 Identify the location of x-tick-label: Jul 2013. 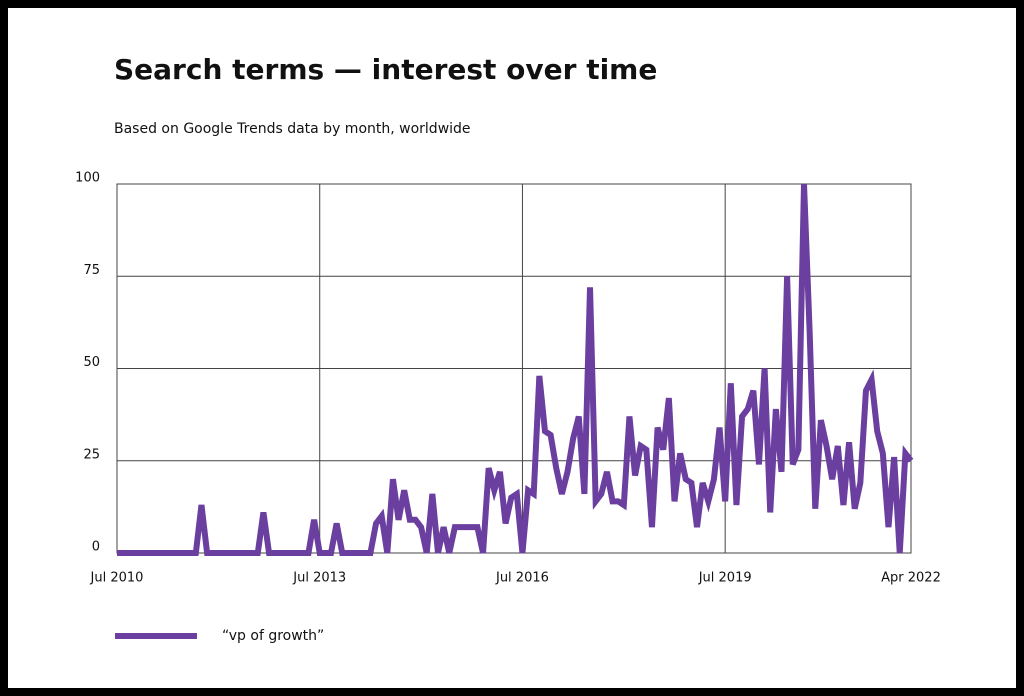
(319, 578).